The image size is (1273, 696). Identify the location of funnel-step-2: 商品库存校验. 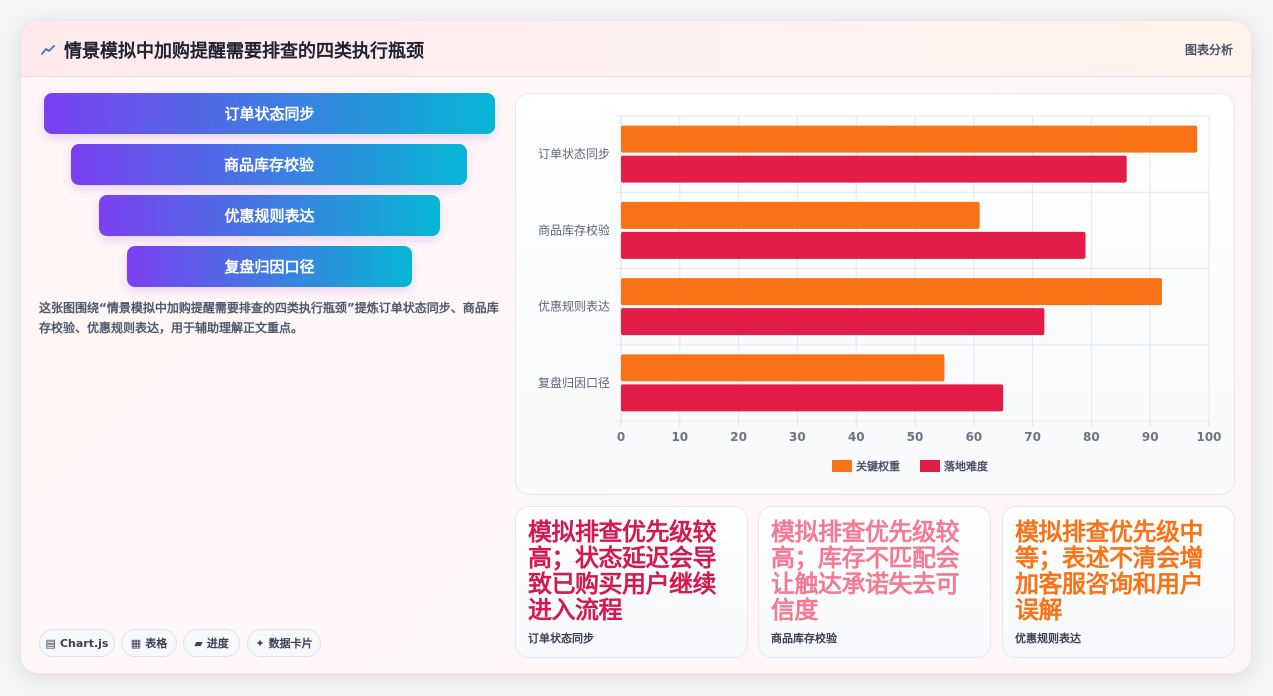
(269, 164).